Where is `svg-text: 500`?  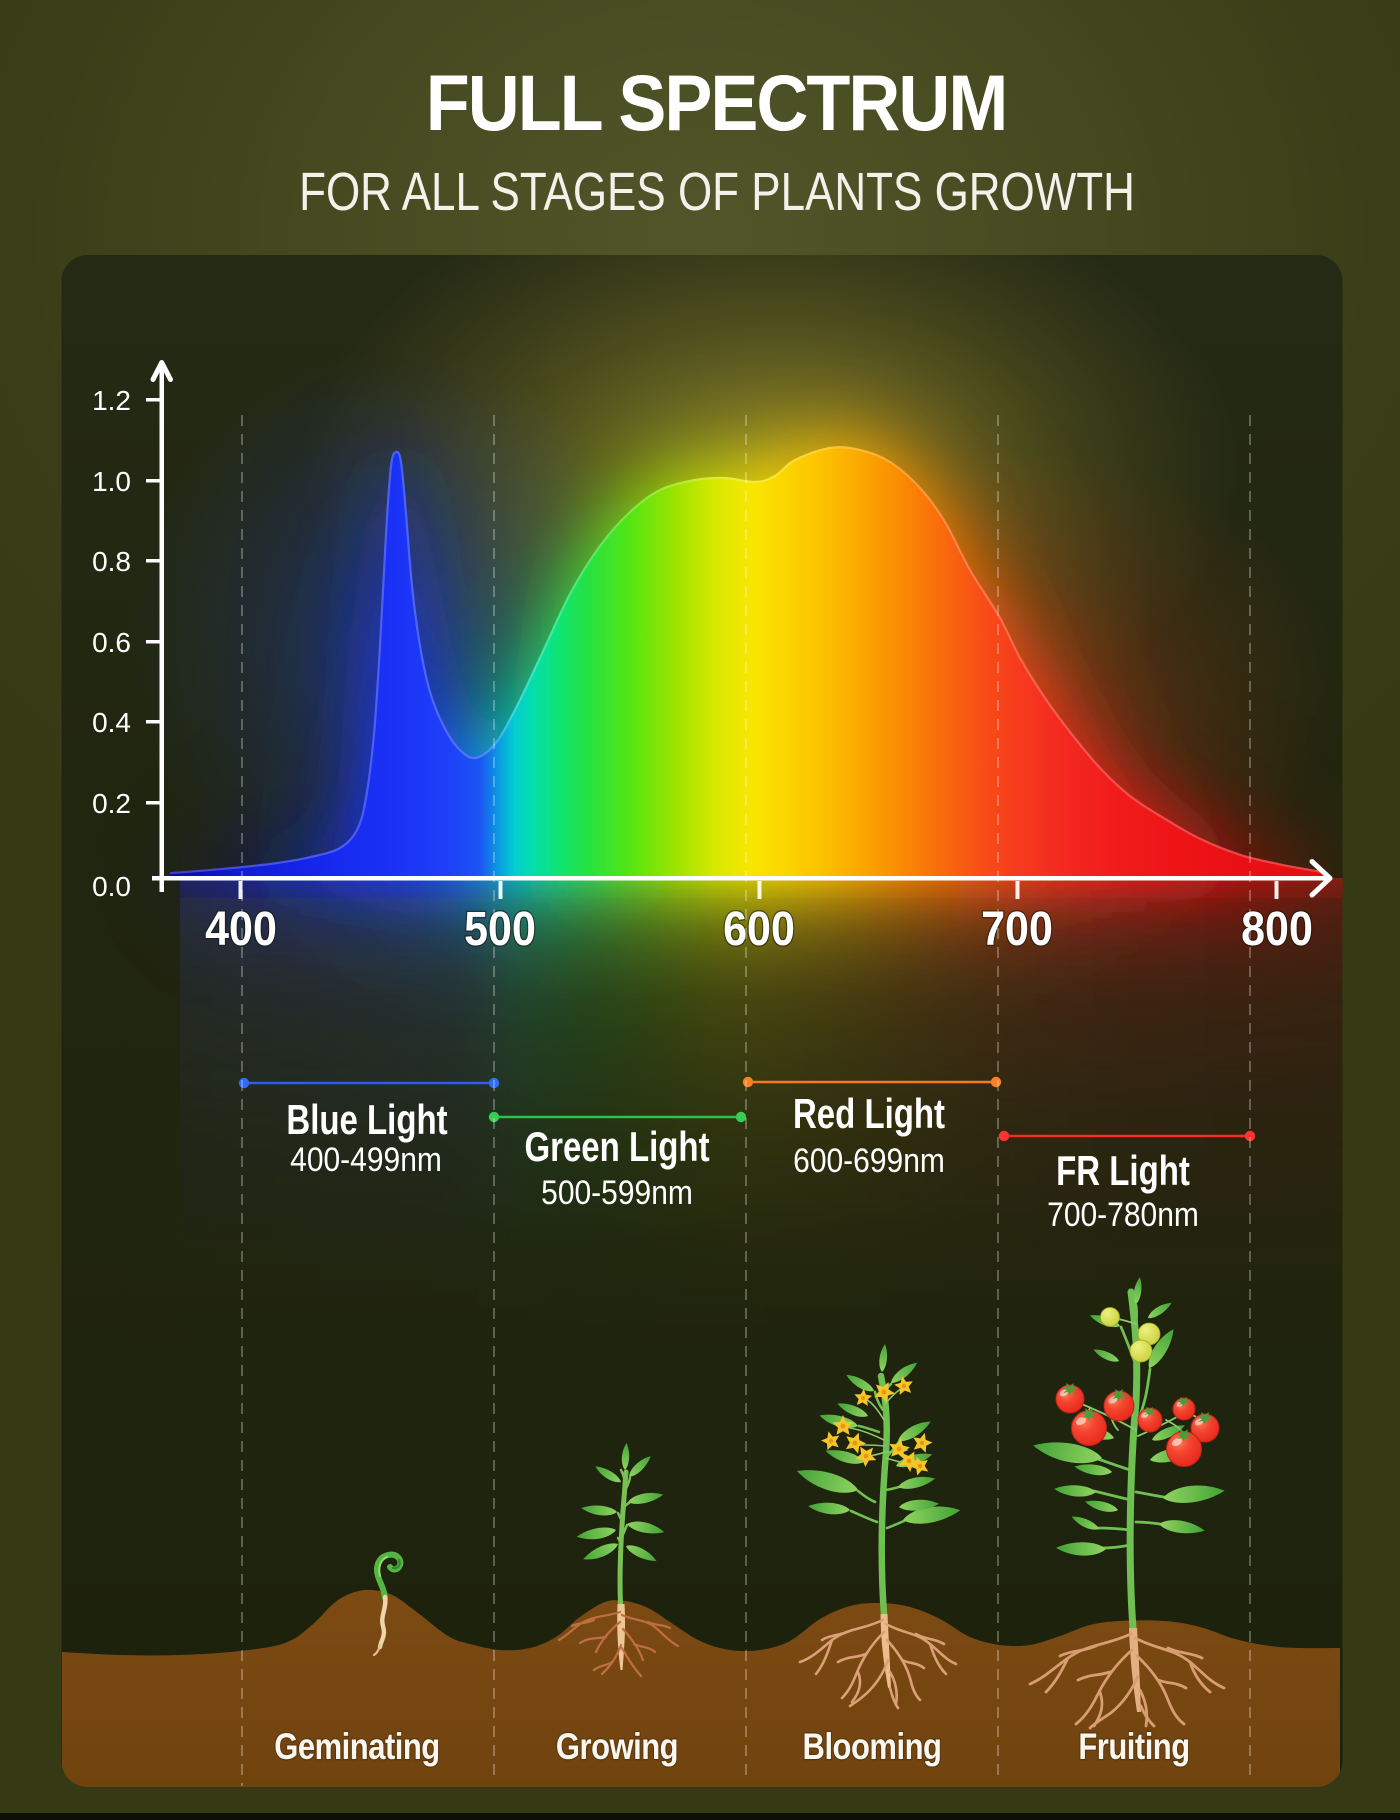 svg-text: 500 is located at coordinates (500, 929).